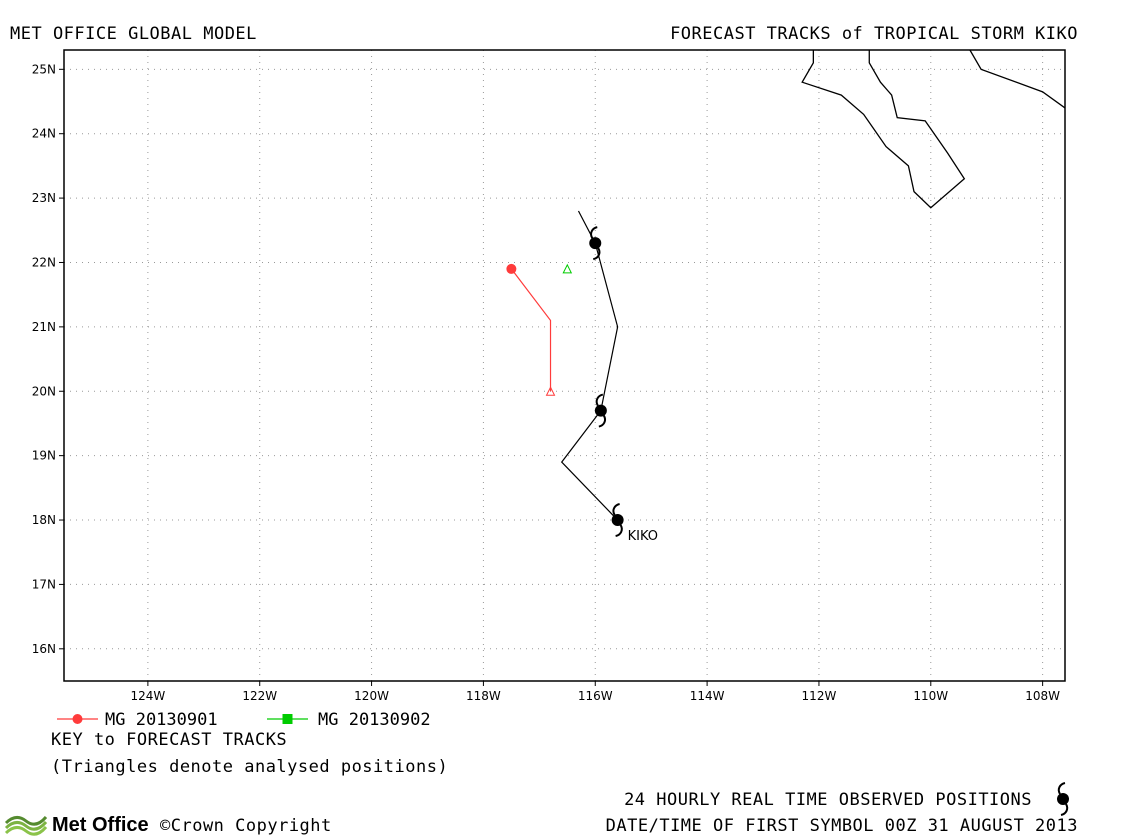 The image size is (1130, 840). Describe the element at coordinates (374, 720) in the screenshot. I see `legend-label: MG 20130902` at that location.